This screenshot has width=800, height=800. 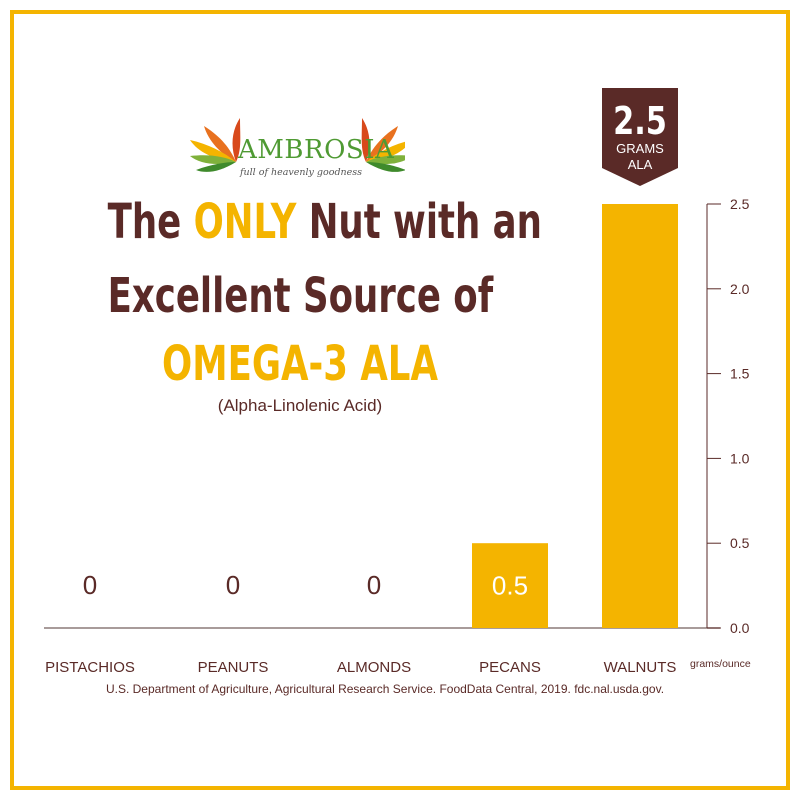 I want to click on y-tick-label: 2.5, so click(x=740, y=204).